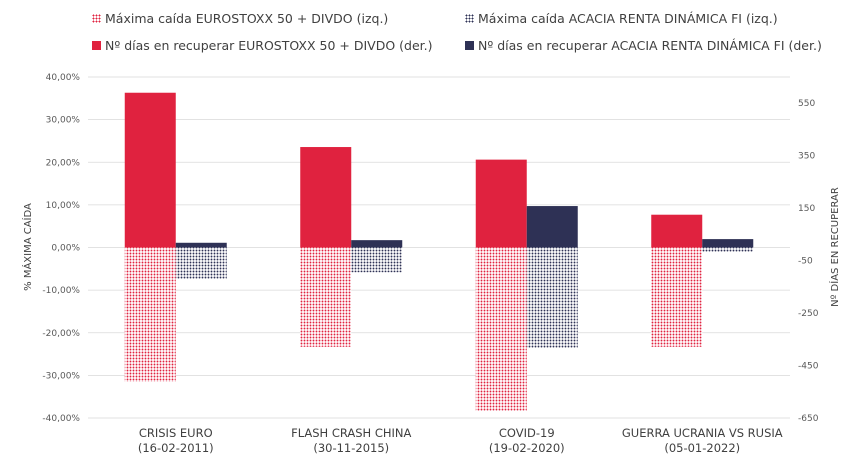  What do you see at coordinates (247, 18) in the screenshot?
I see `legend-label: Máxima caída EUROSTOXX 50 + DIVDO (izq.)` at bounding box center [247, 18].